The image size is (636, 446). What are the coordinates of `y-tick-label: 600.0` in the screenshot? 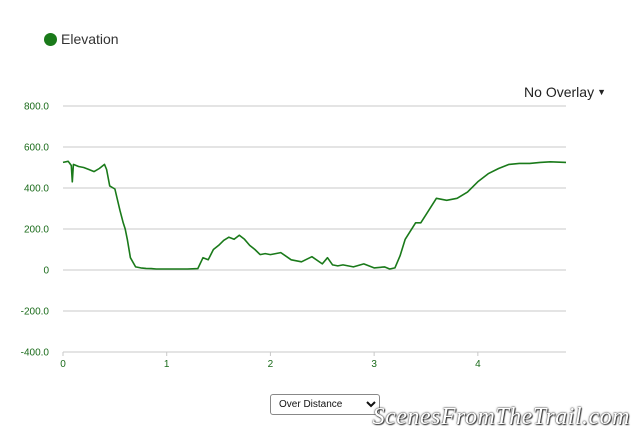 It's located at (36, 148).